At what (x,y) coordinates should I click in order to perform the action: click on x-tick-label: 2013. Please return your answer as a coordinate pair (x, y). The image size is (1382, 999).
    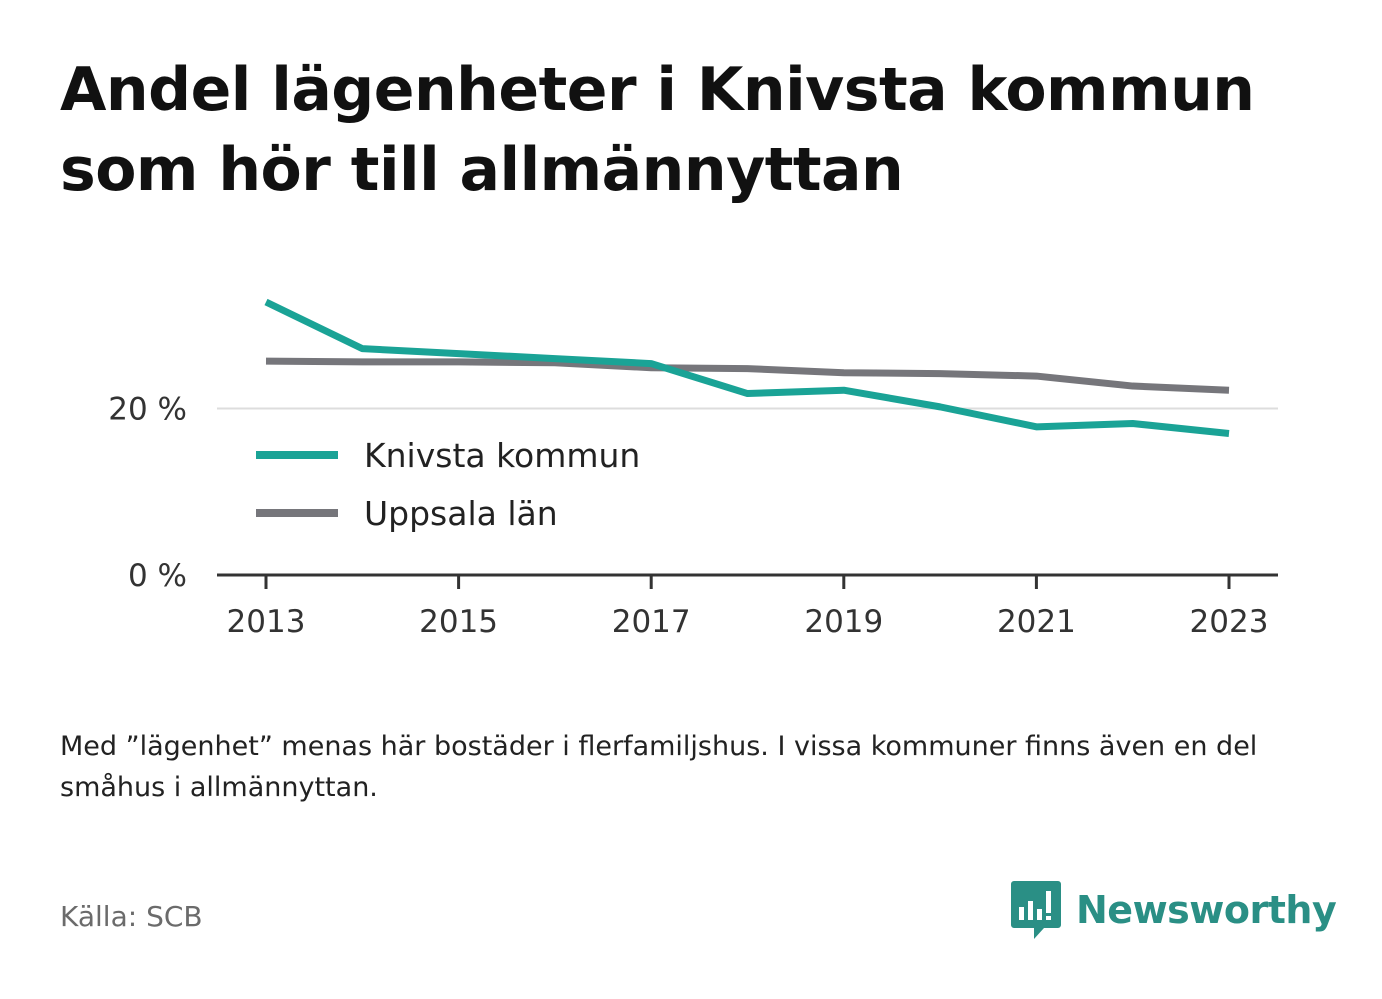
    Looking at the image, I should click on (266, 622).